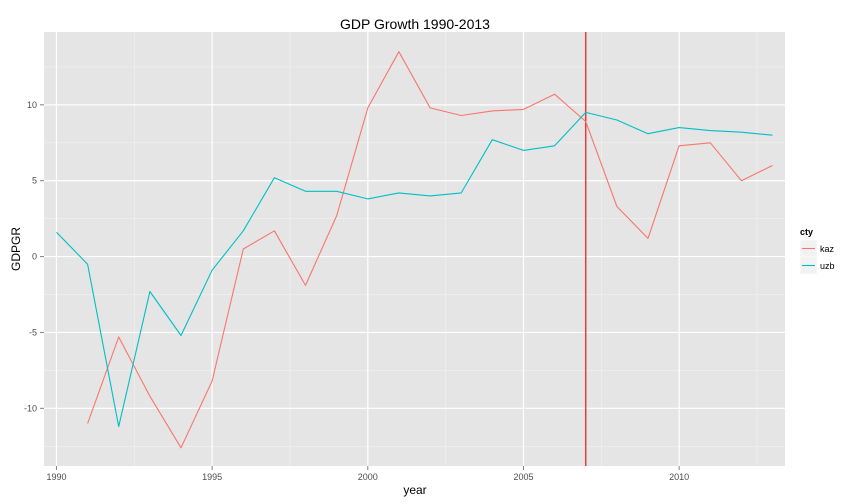  Describe the element at coordinates (212, 477) in the screenshot. I see `x-tick-label: 1995` at that location.